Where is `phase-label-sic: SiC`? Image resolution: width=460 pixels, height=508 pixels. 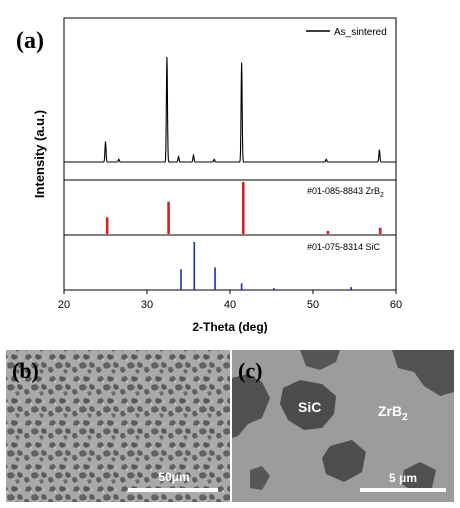
phase-label-sic: SiC is located at coordinates (309, 407).